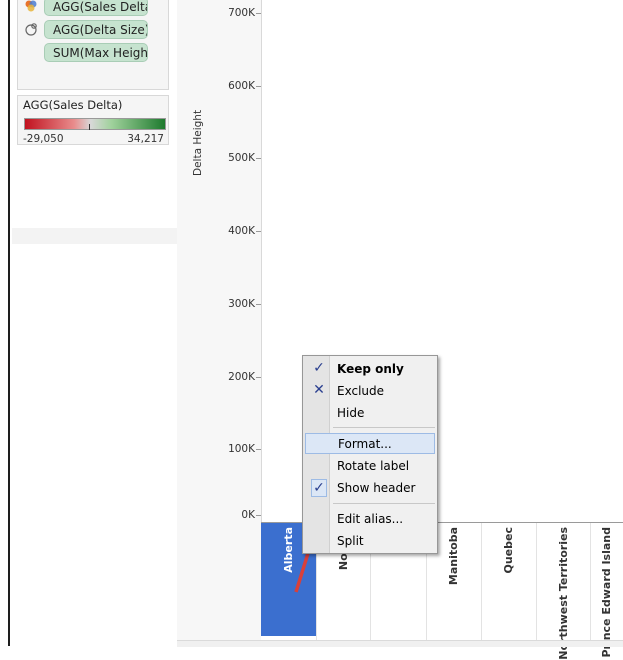  Describe the element at coordinates (31, 52) in the screenshot. I see `detail-slot` at that location.